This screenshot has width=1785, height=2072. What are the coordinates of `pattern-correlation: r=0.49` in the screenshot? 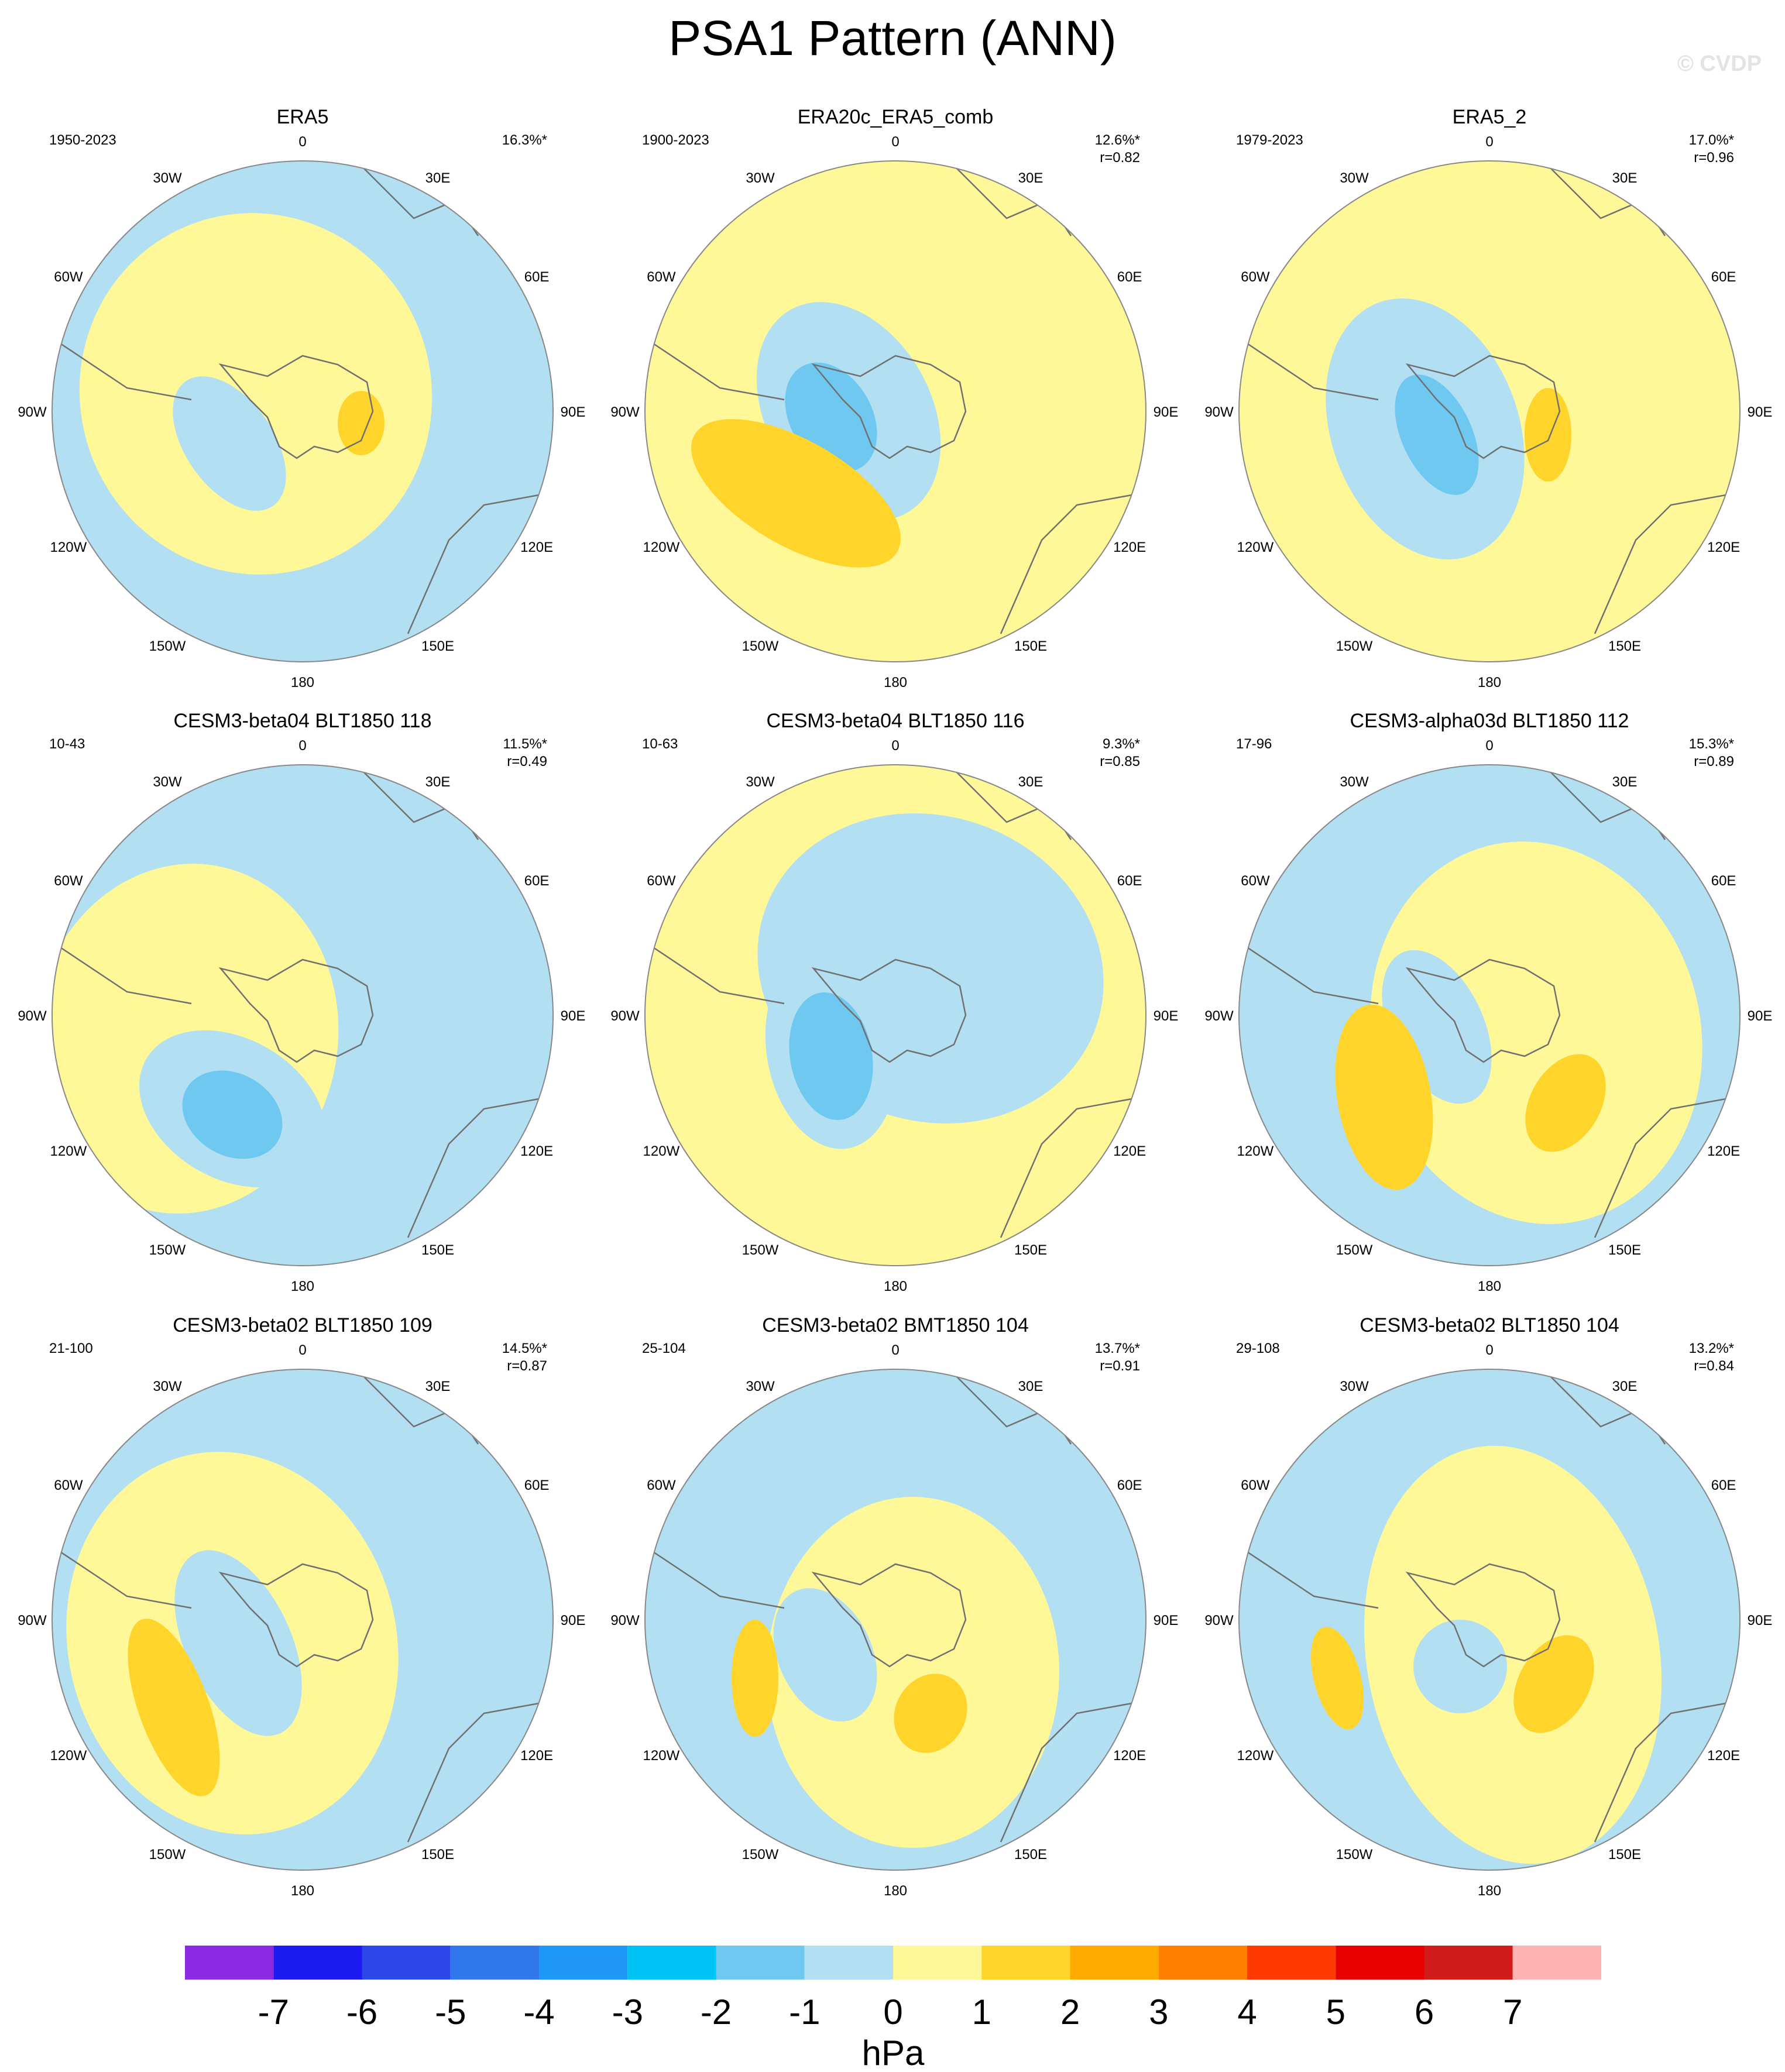 It's located at (527, 761).